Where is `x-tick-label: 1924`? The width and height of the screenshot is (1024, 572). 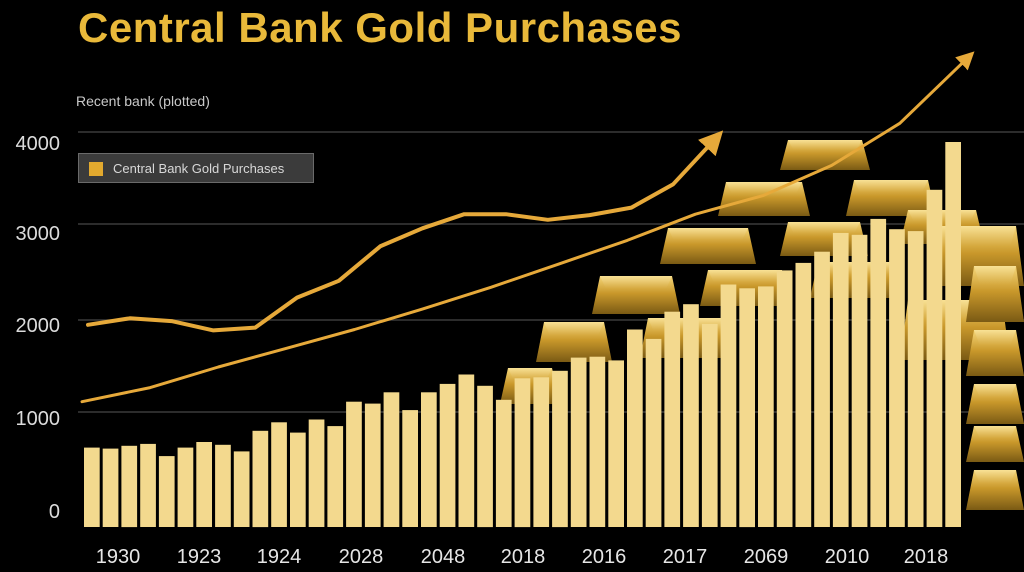 x-tick-label: 1924 is located at coordinates (279, 557).